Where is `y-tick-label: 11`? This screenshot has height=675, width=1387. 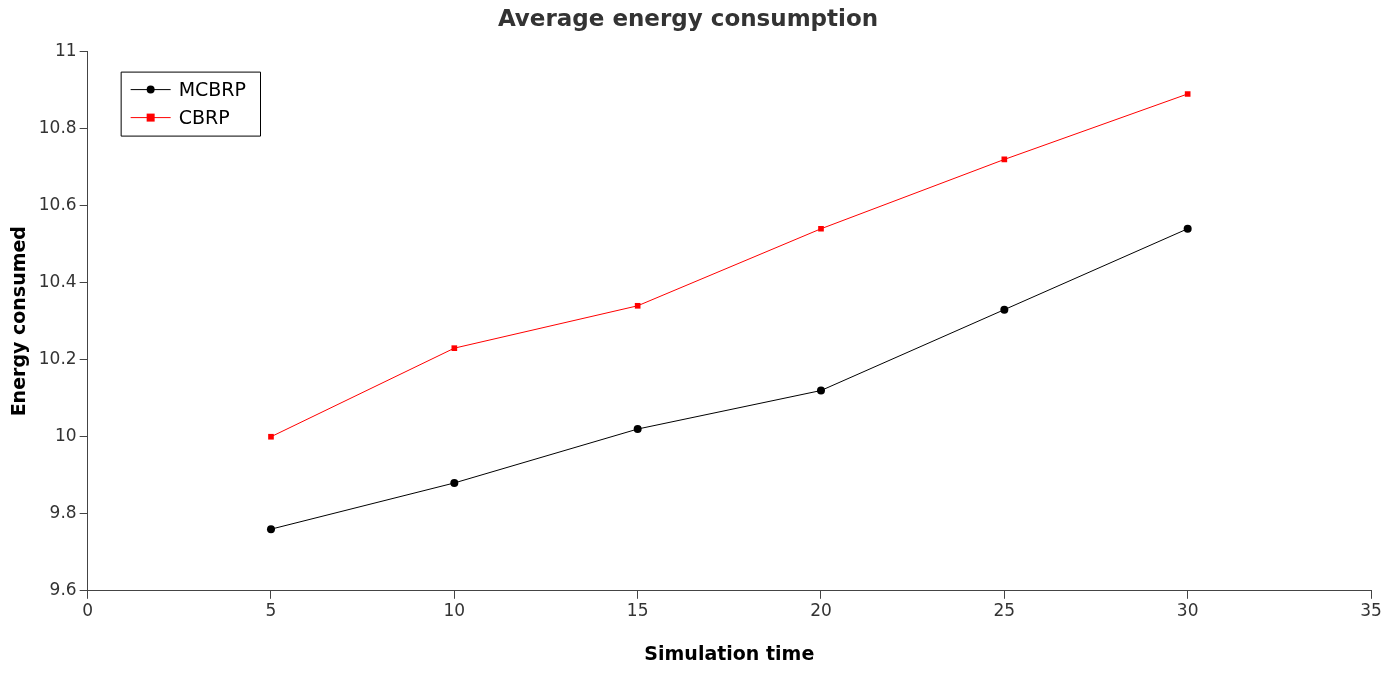 y-tick-label: 11 is located at coordinates (66, 50).